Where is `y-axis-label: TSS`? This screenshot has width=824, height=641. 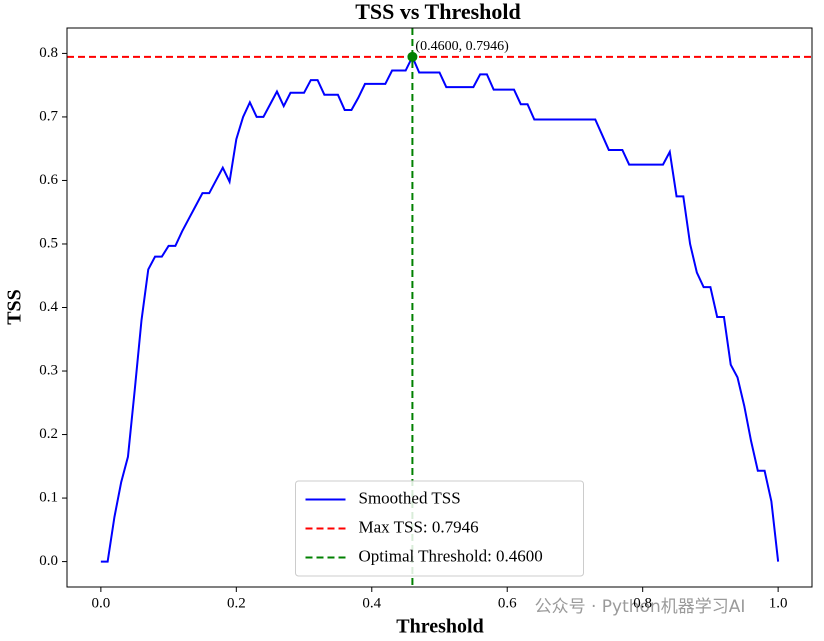
y-axis-label: TSS is located at coordinates (15, 307).